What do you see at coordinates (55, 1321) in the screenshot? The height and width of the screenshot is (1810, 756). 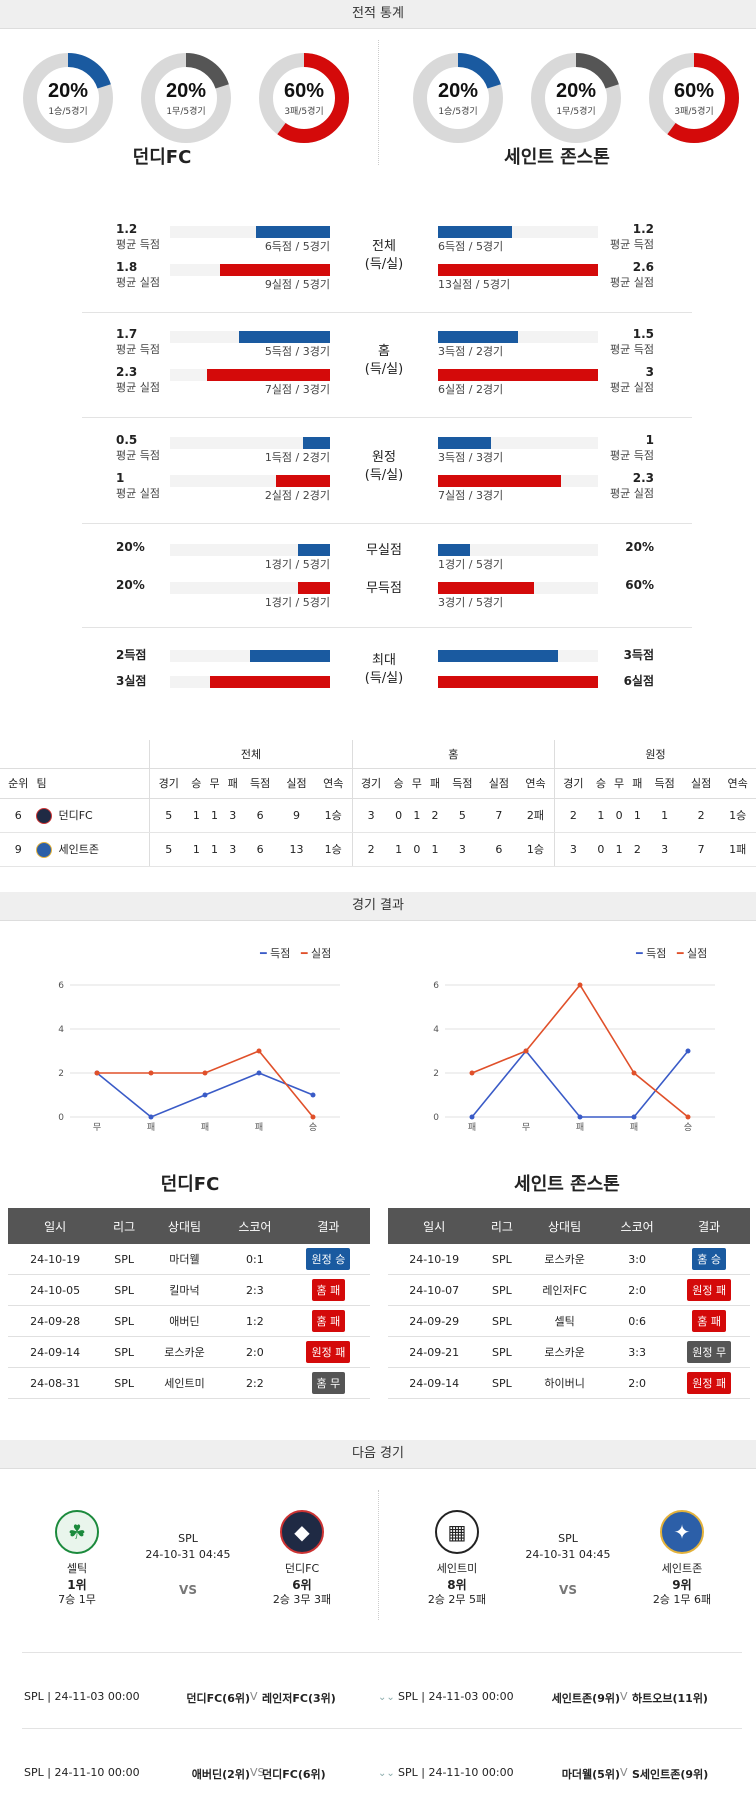 I see `result-date: 24-09-28` at bounding box center [55, 1321].